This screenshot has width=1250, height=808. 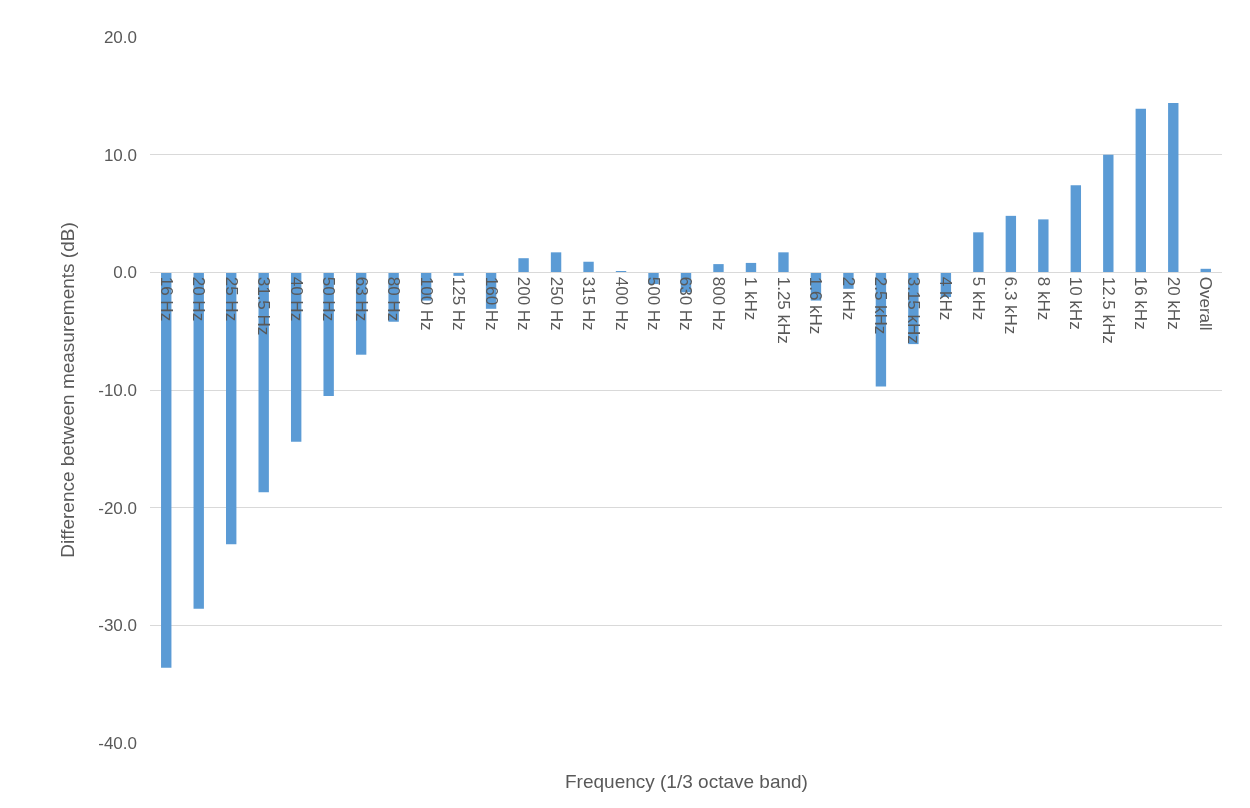 What do you see at coordinates (68, 390) in the screenshot?
I see `y-axis-title: Difference between measurements (dB)` at bounding box center [68, 390].